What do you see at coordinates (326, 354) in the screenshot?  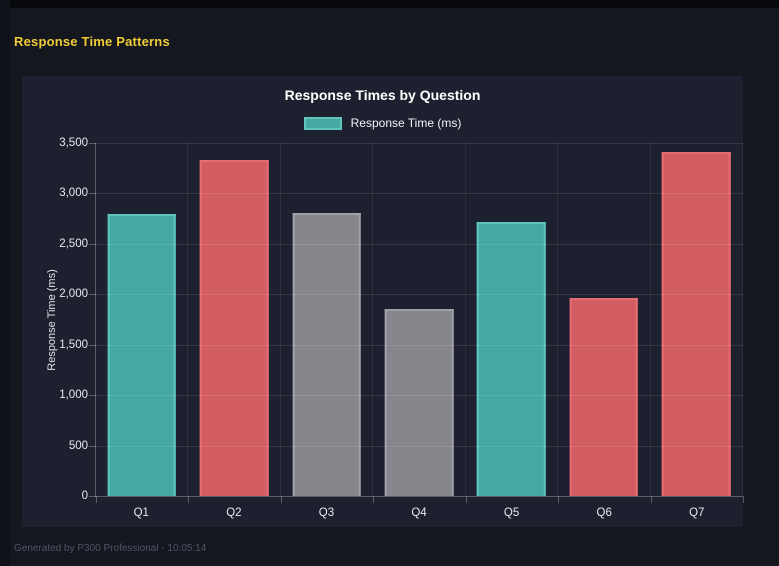 I see `bar-q3` at bounding box center [326, 354].